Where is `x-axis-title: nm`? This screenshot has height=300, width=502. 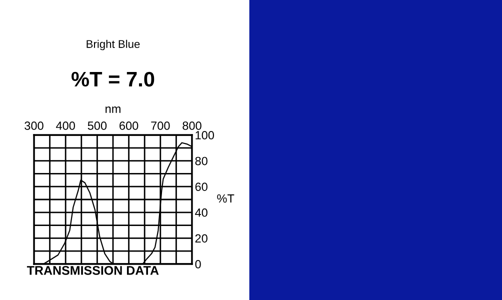 x-axis-title: nm is located at coordinates (113, 109).